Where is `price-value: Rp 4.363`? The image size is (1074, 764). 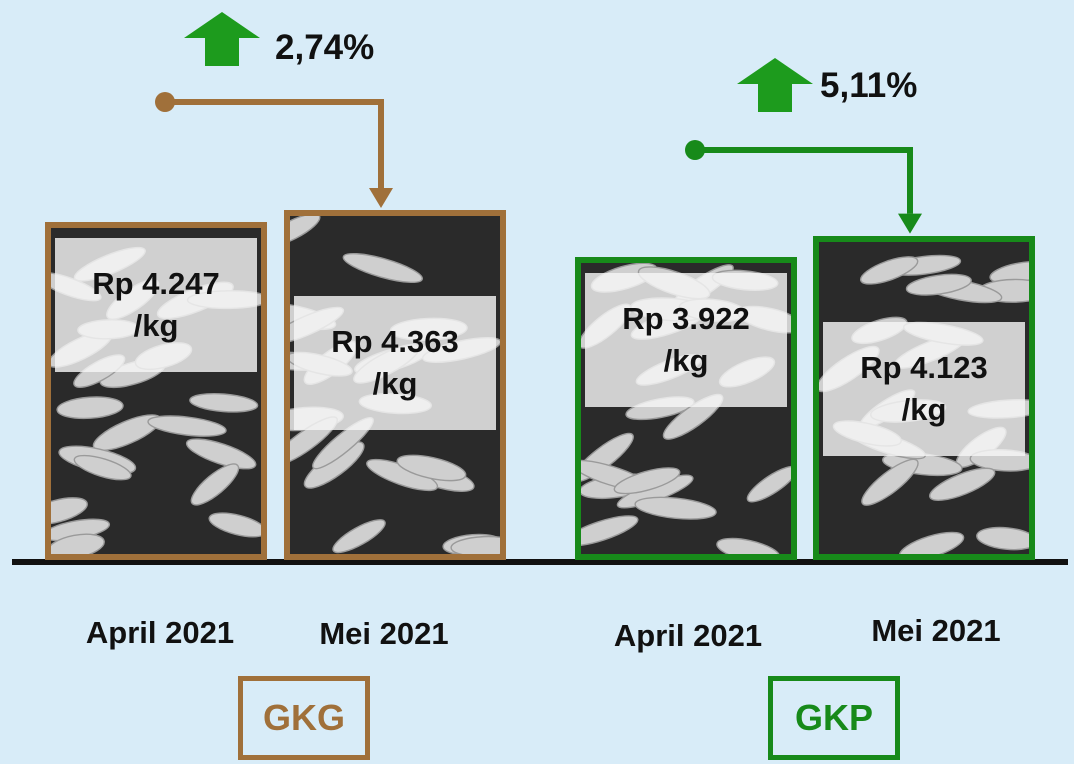 price-value: Rp 4.363 is located at coordinates (395, 341).